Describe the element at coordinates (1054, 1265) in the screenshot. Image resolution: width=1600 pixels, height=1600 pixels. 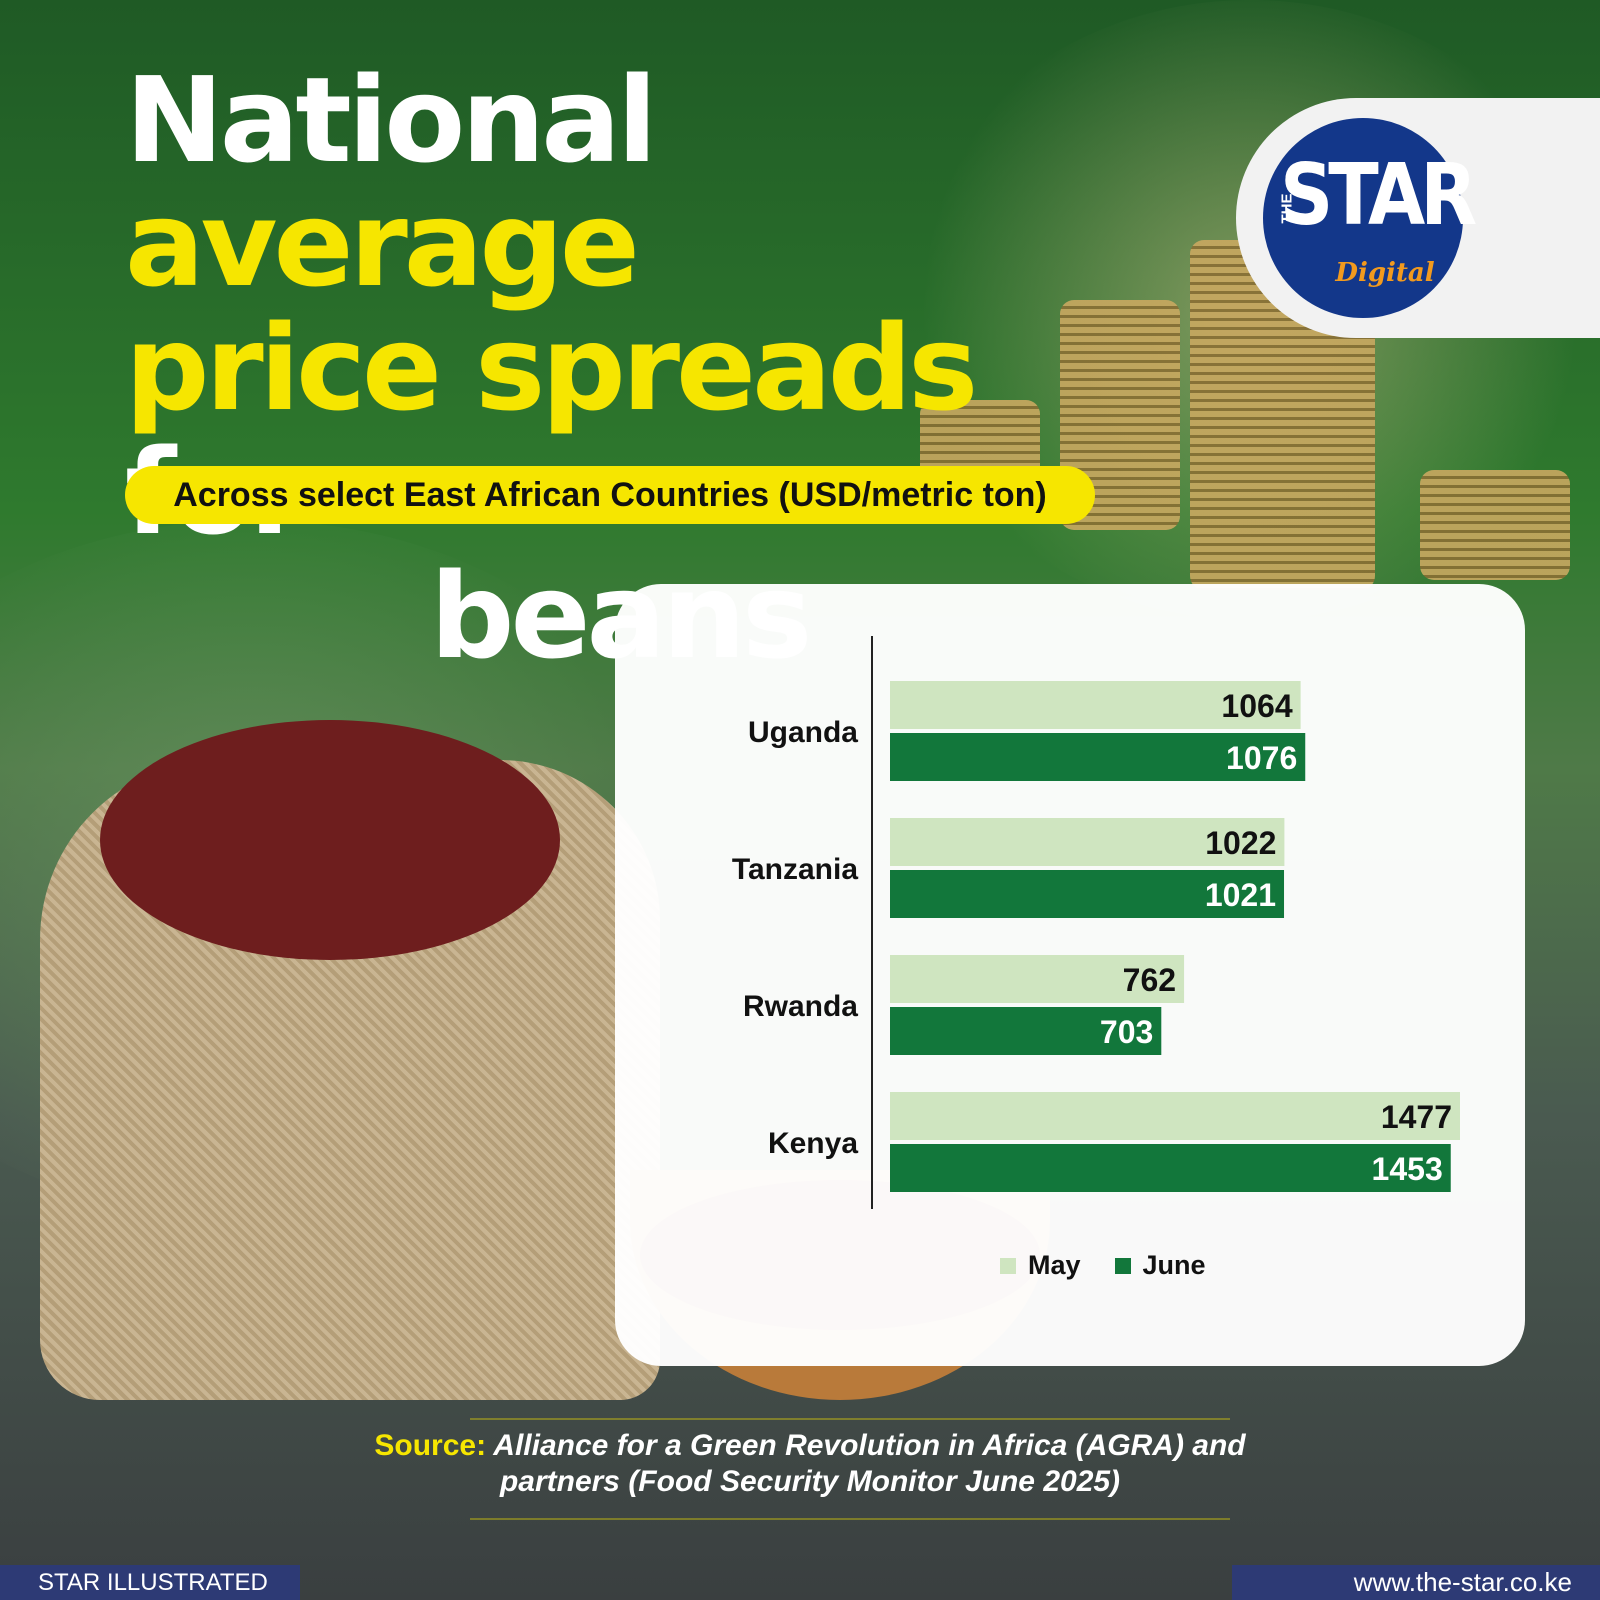
I see `legend-label: May` at that location.